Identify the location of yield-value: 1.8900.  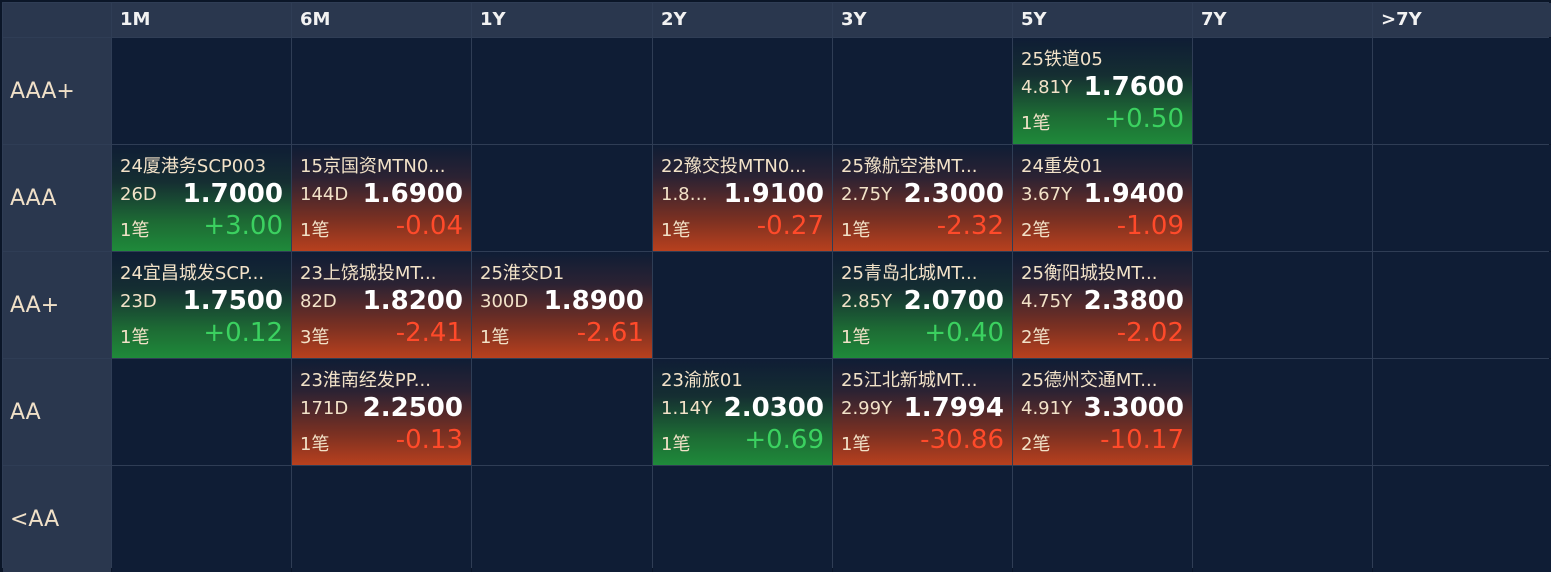
(593, 301).